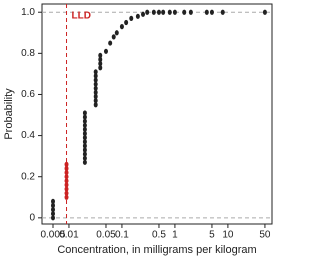 This screenshot has width=320, height=265. Describe the element at coordinates (265, 235) in the screenshot. I see `x-tick-label: 50` at that location.